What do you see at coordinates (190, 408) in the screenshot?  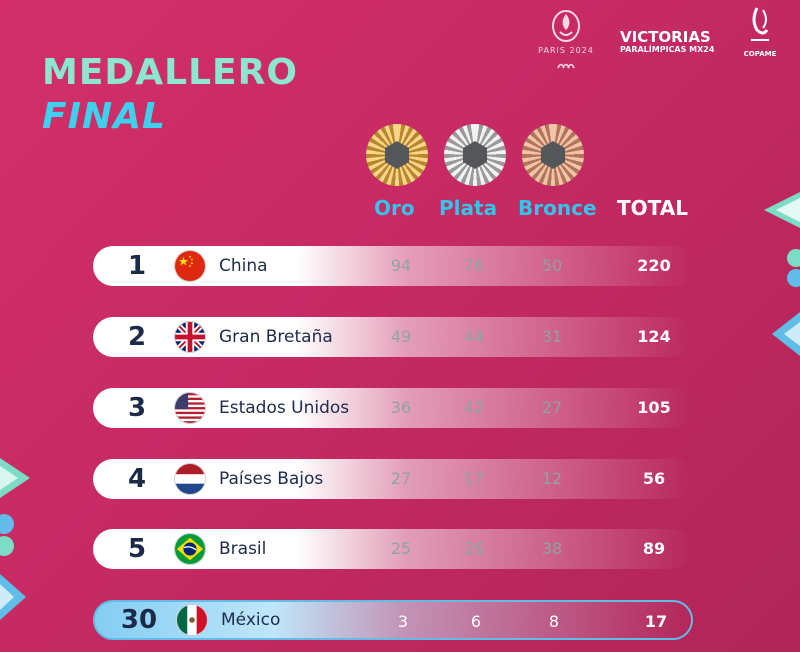 I see `usa-flag-icon` at bounding box center [190, 408].